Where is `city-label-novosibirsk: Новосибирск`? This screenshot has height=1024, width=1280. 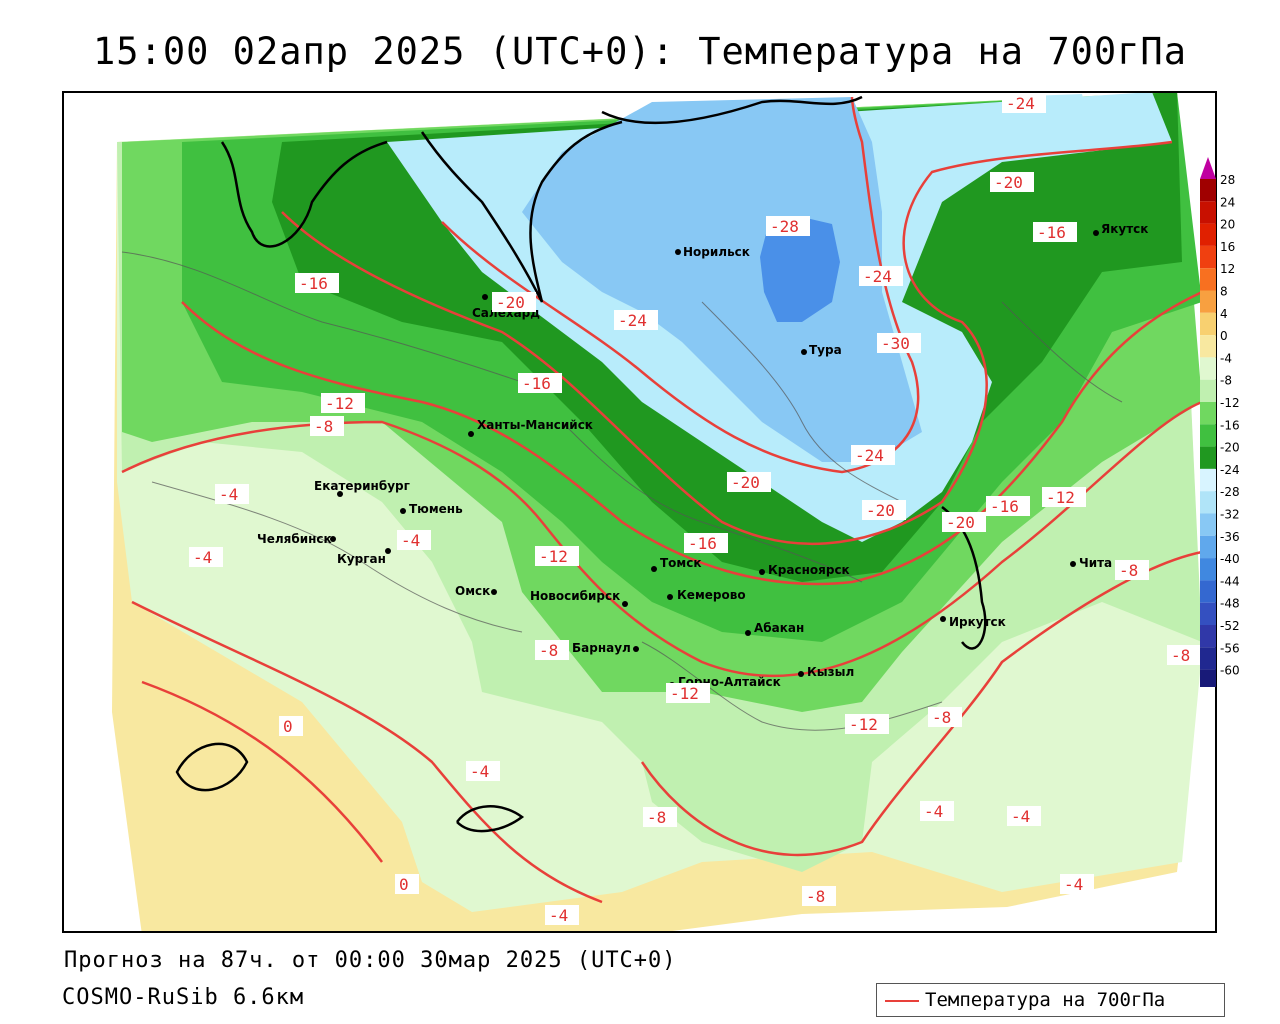
city-label-novosibirsk: Новосибирск is located at coordinates (575, 596).